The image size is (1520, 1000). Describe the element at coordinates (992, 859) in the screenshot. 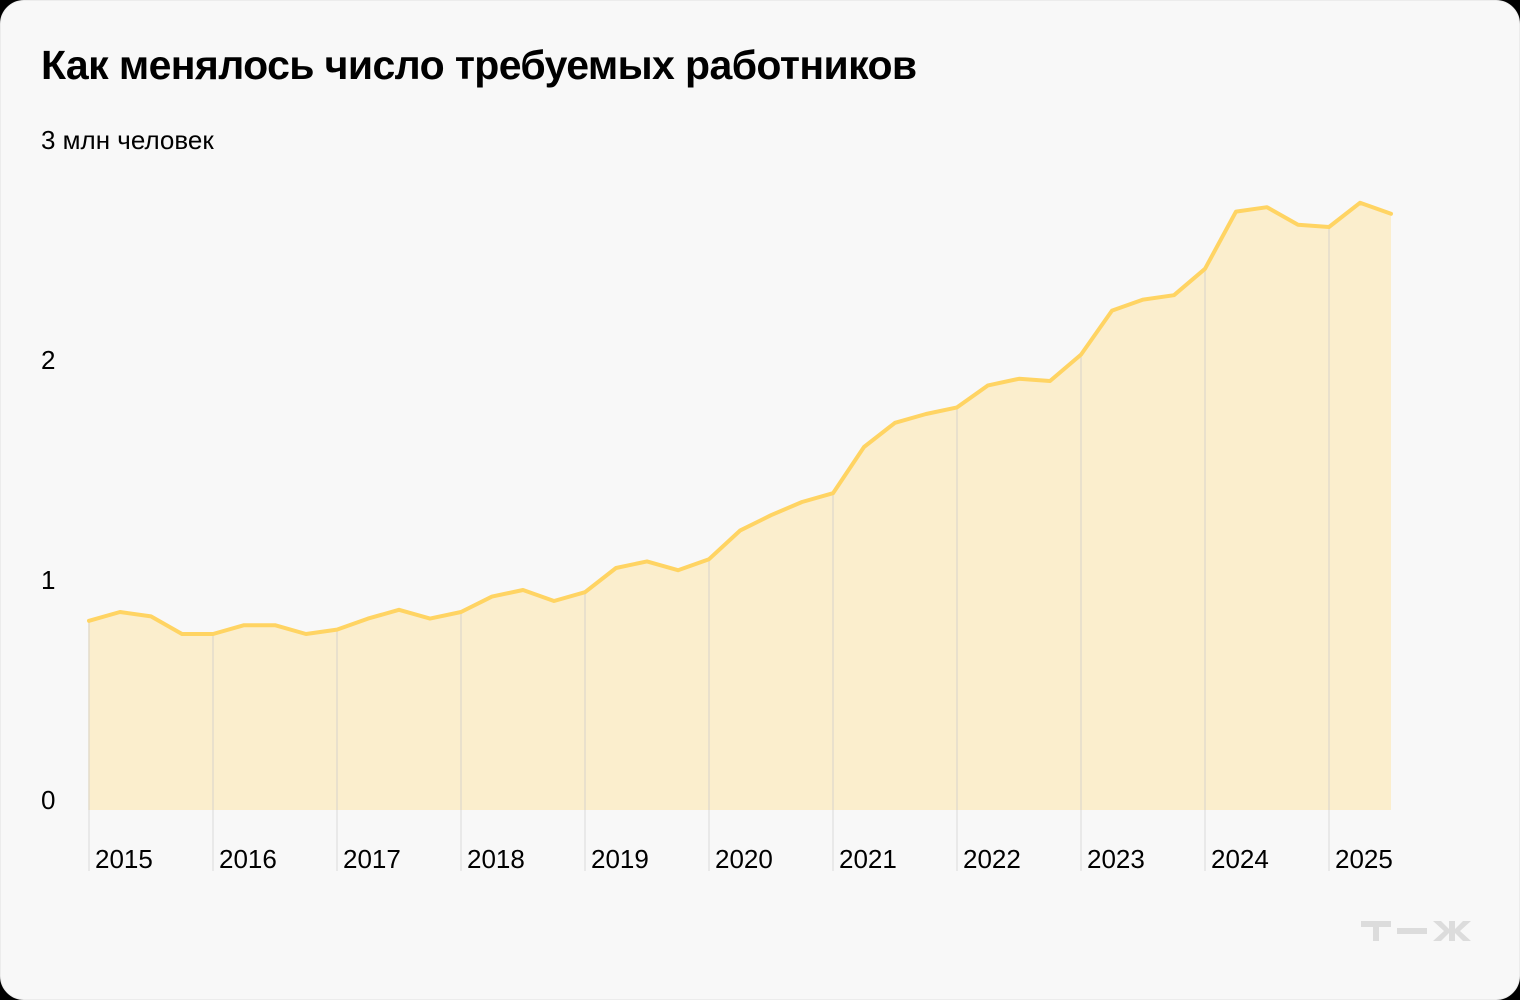

I see `x-tick-label-2022: 2022` at that location.